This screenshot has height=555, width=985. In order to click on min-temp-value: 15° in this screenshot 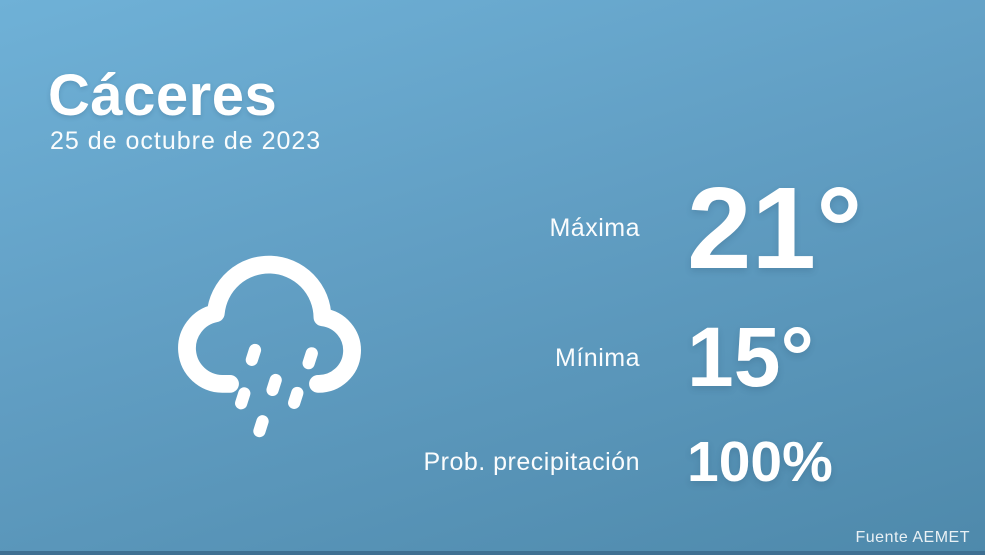, I will do `click(751, 357)`.